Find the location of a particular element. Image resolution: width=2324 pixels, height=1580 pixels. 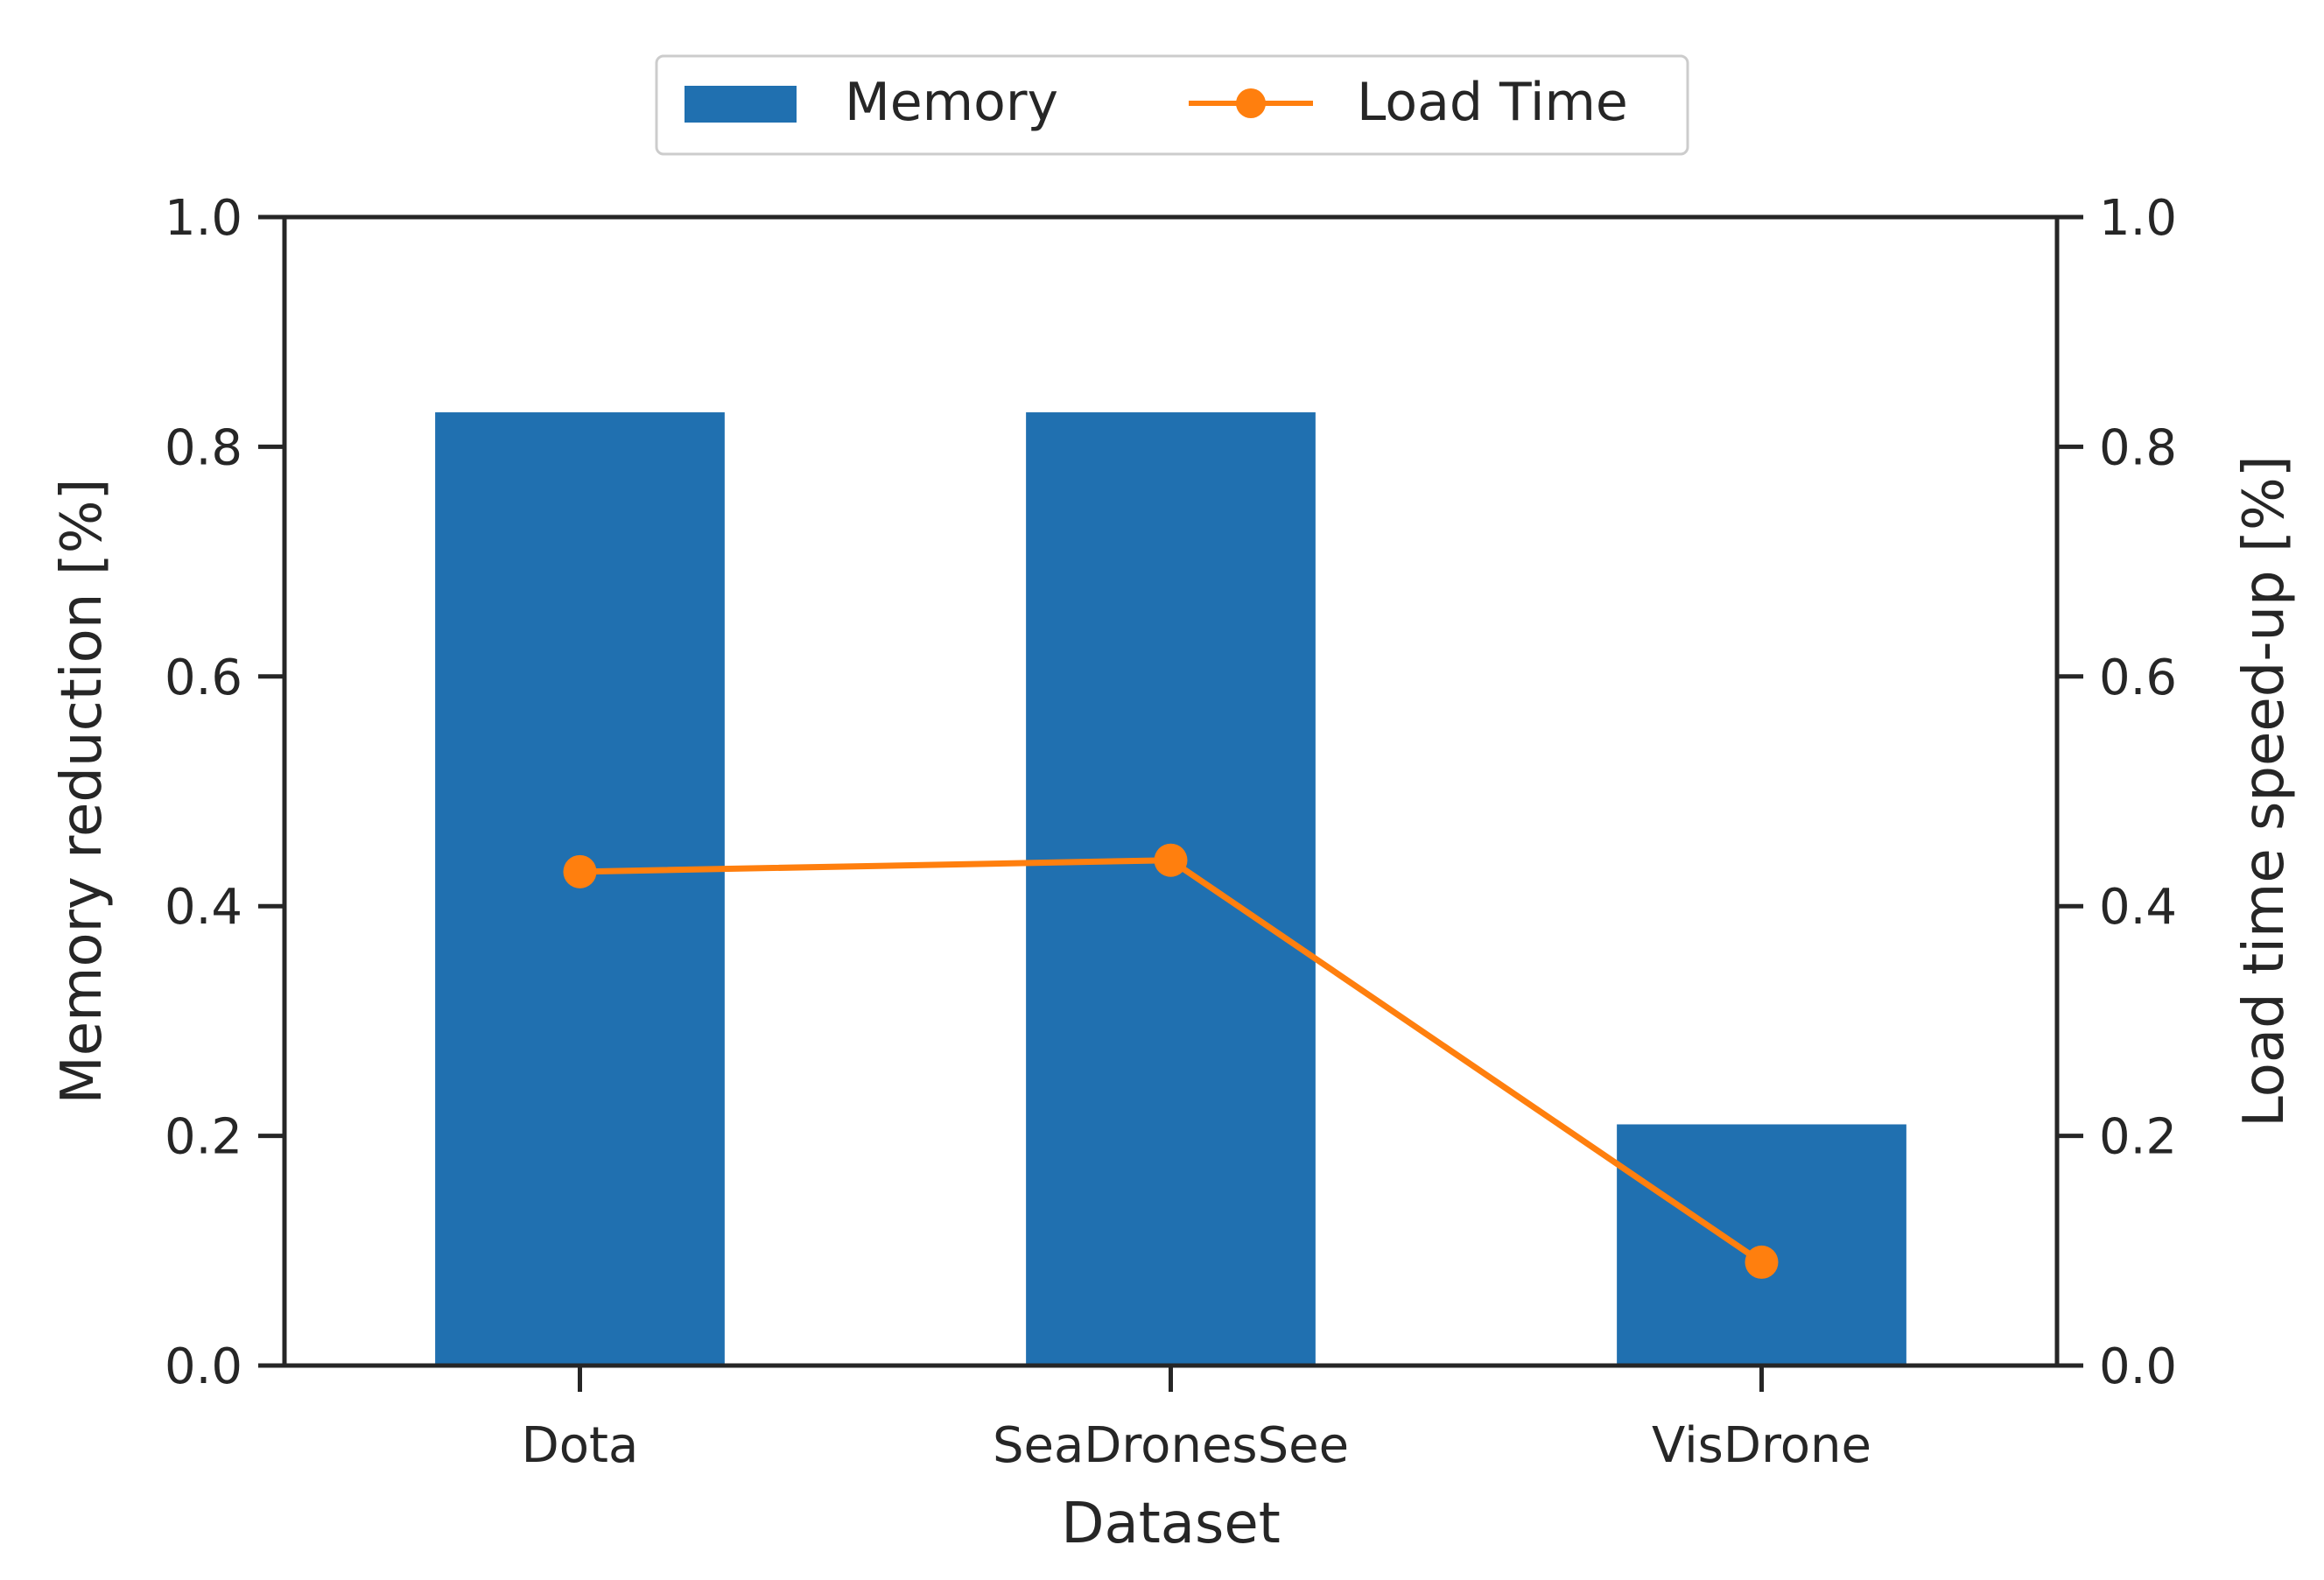

right-tick-label: 1.0 is located at coordinates (2138, 218).